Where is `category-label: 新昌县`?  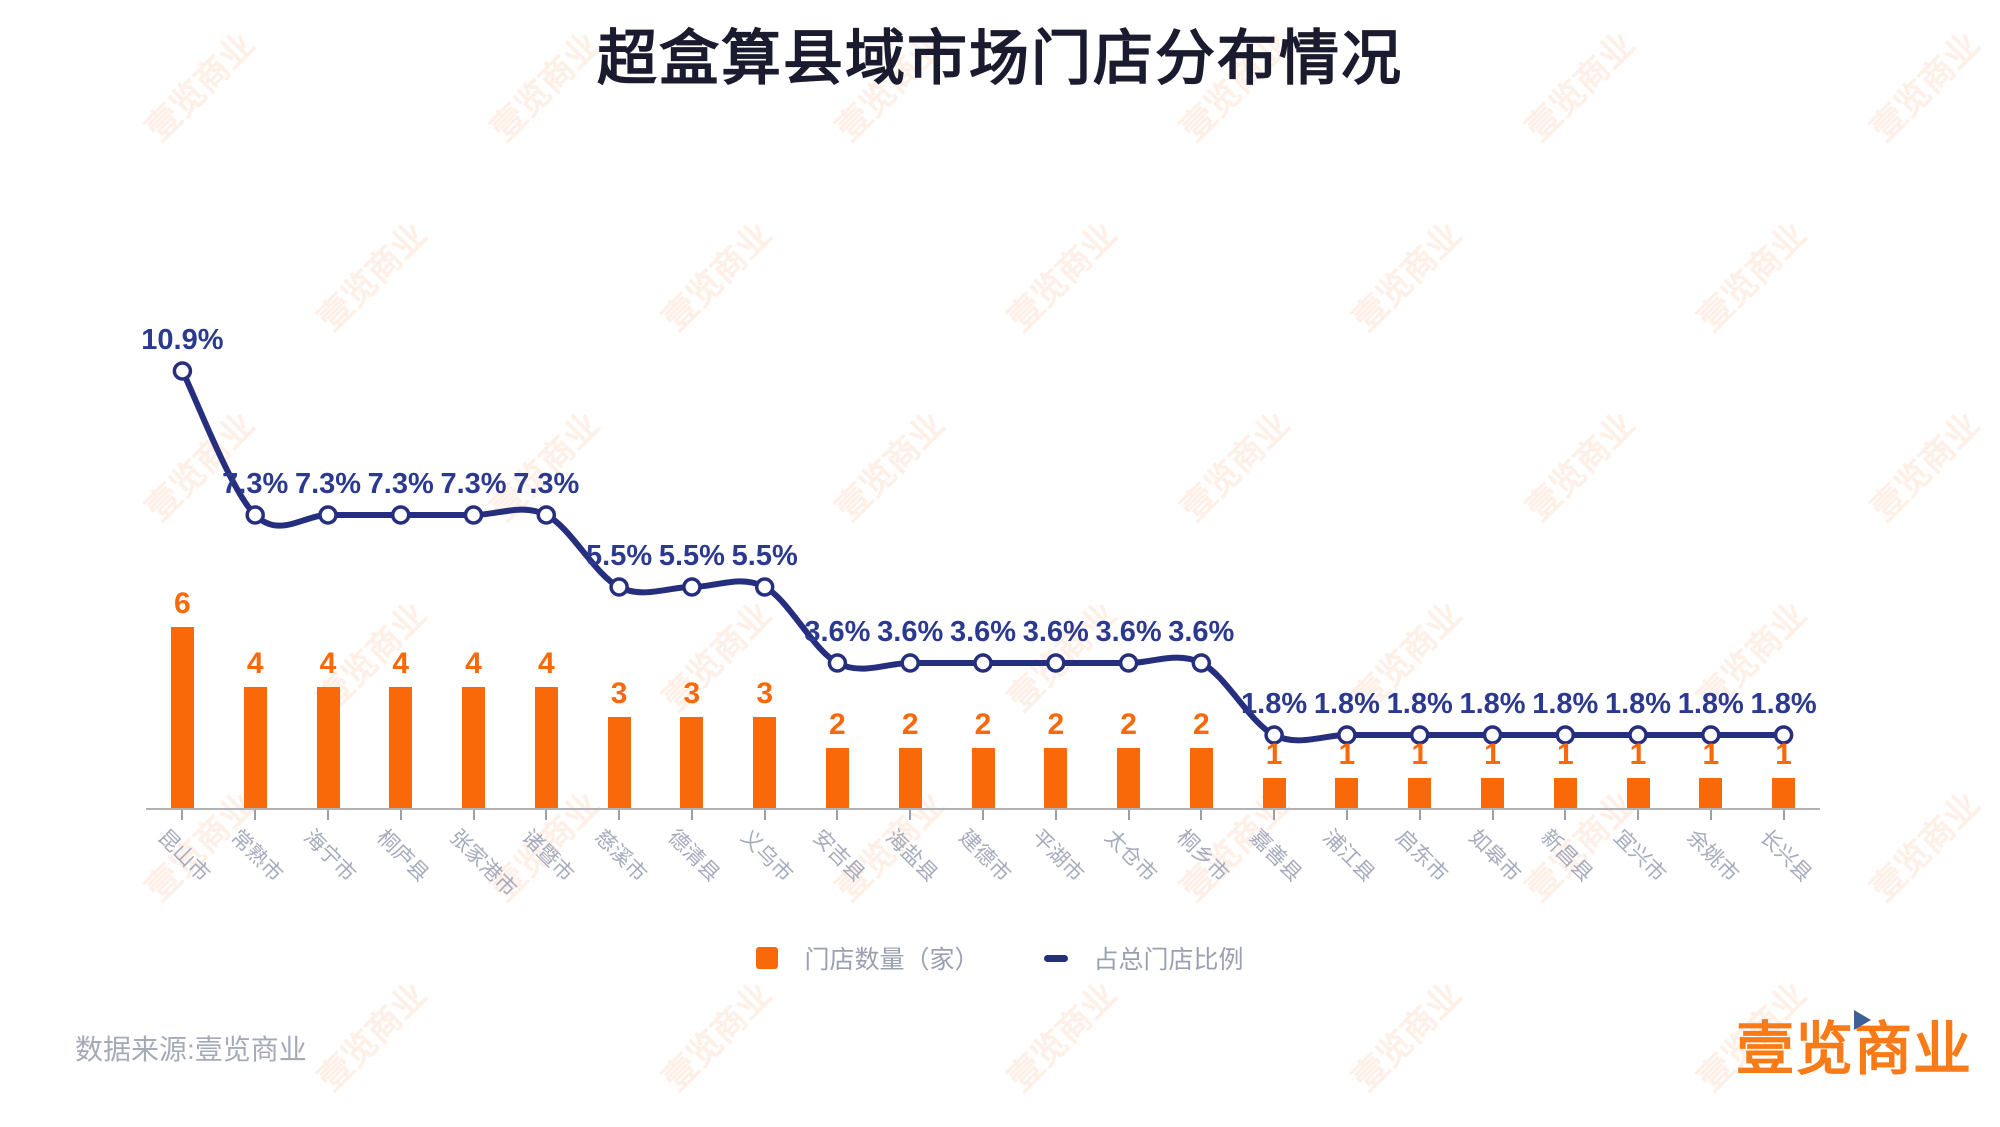 category-label: 新昌县 is located at coordinates (1567, 856).